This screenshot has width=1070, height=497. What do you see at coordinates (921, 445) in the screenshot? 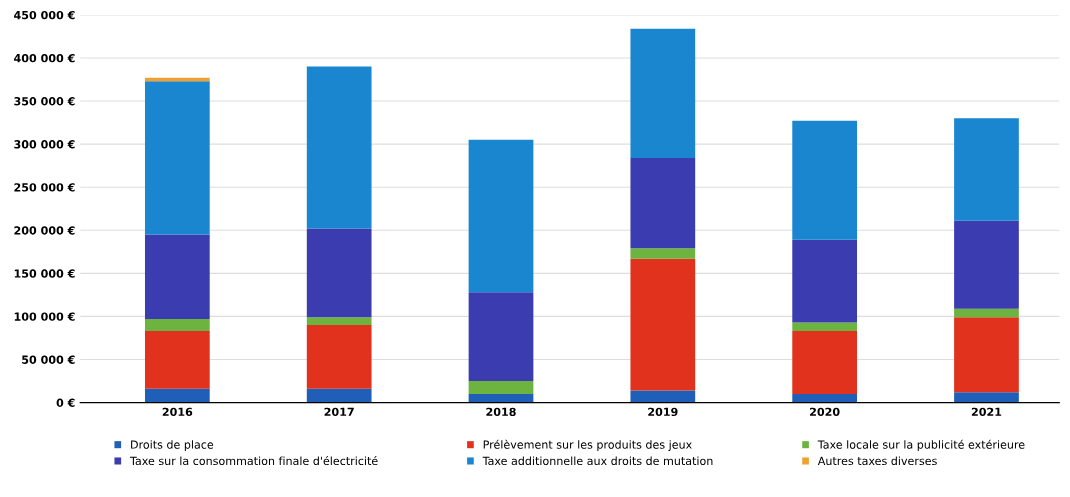
I see `legend-label: Taxe locale sur la publicité extérieure` at bounding box center [921, 445].